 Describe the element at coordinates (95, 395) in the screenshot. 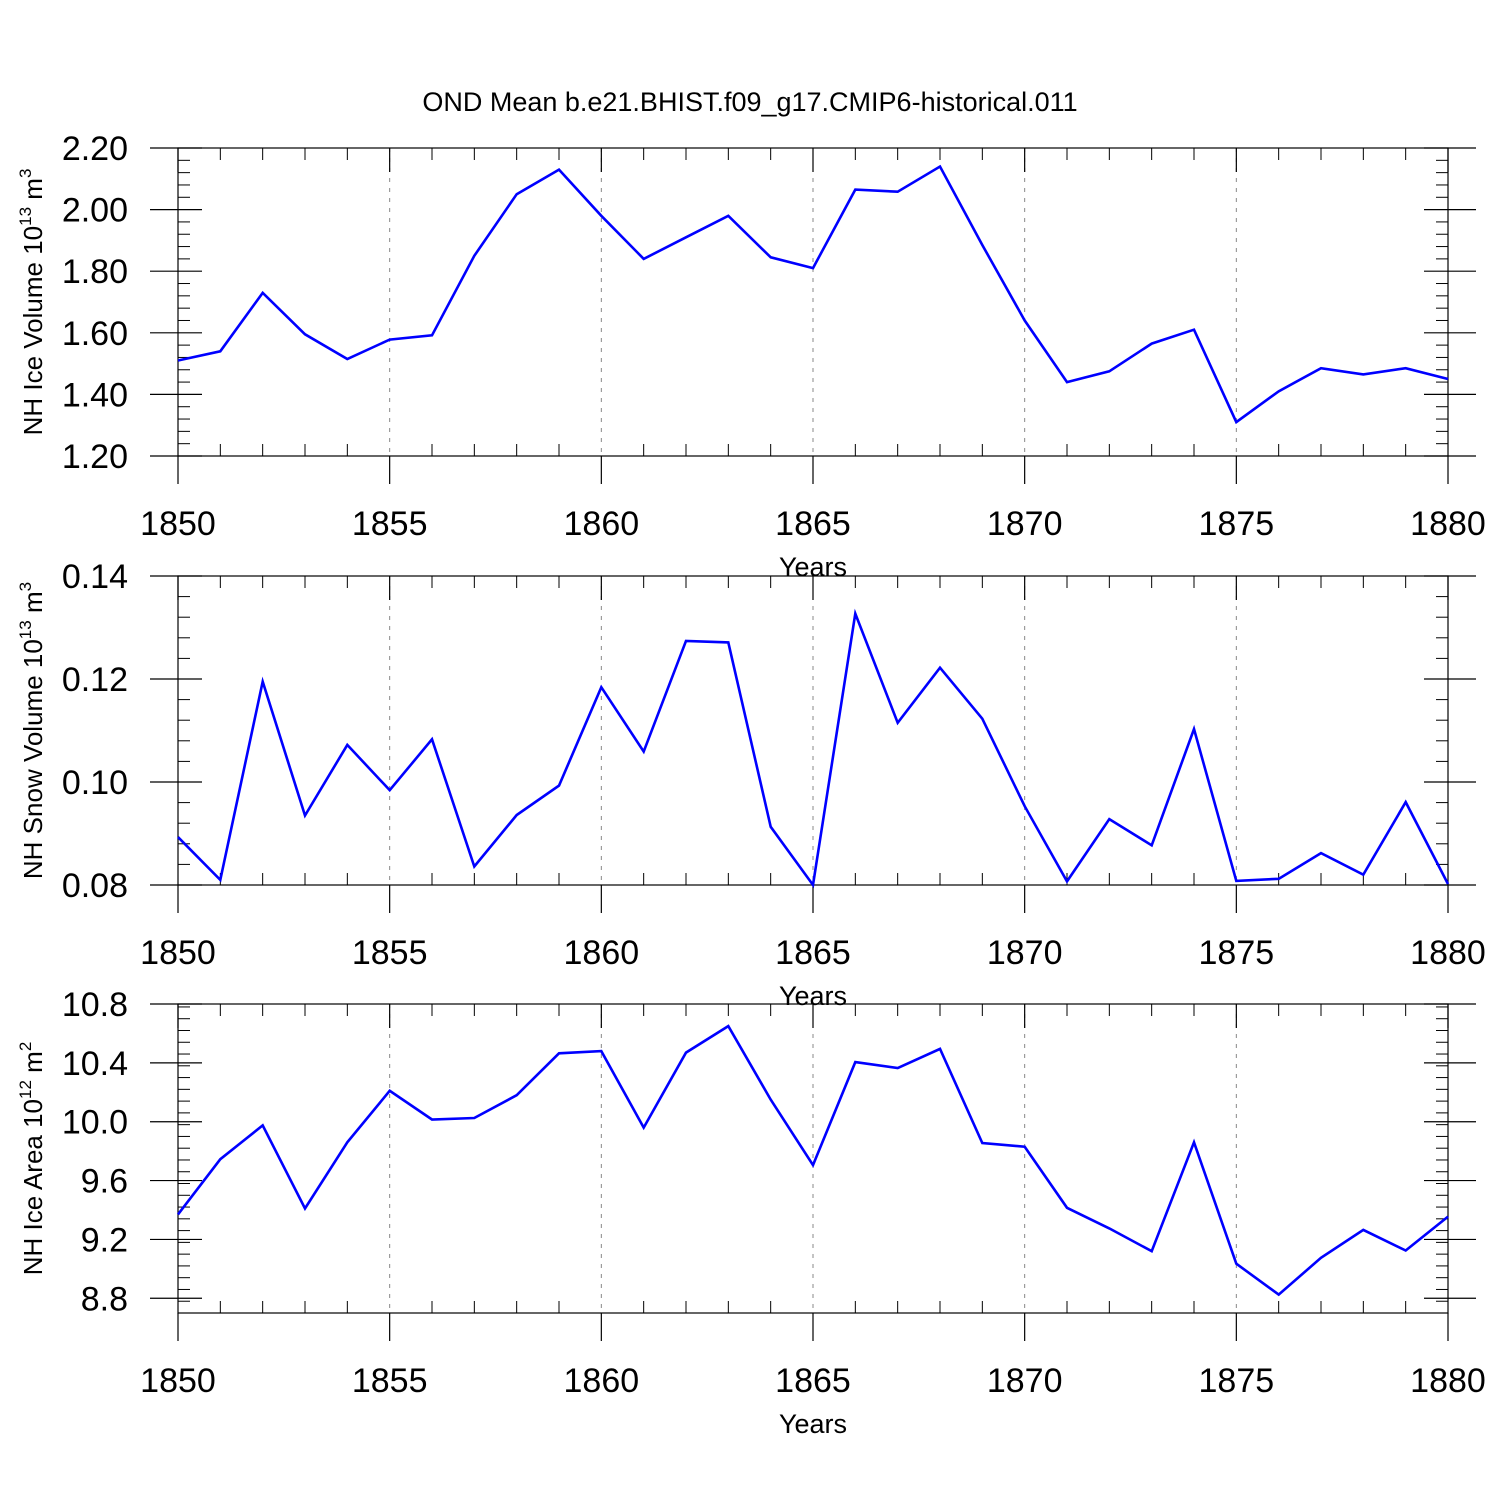

I see `y-tick-label: 1.40` at that location.